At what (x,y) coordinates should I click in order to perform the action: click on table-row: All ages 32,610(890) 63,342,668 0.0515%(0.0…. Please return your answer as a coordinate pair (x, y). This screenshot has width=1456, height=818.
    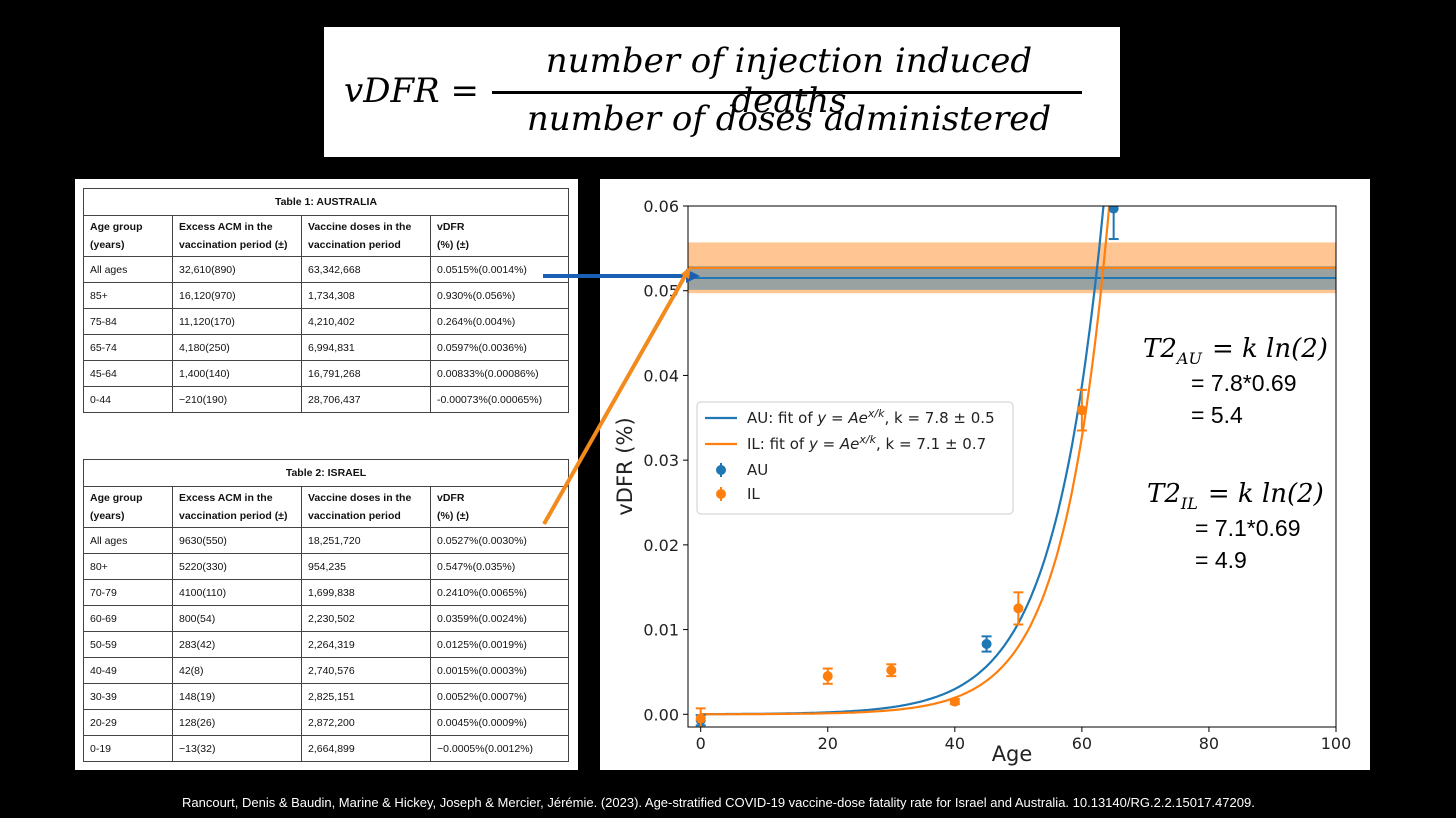
    Looking at the image, I should click on (326, 269).